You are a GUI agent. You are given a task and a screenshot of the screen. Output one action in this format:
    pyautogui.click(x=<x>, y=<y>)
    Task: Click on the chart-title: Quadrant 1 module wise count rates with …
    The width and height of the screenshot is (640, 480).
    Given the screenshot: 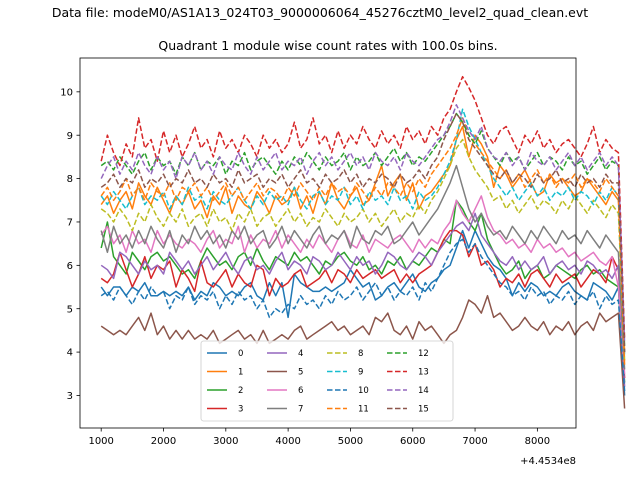 What is the action you would take?
    pyautogui.click(x=327, y=45)
    